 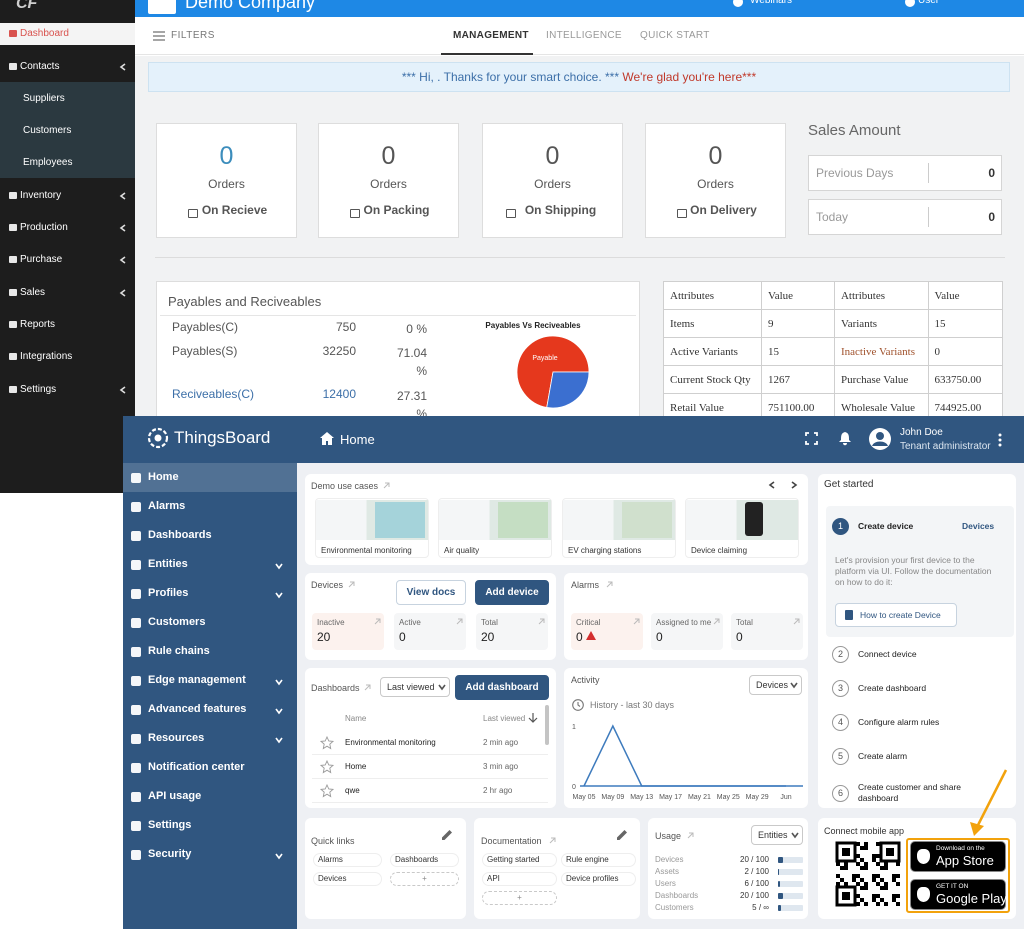 What do you see at coordinates (832, 217) in the screenshot?
I see `sales-label: Today` at bounding box center [832, 217].